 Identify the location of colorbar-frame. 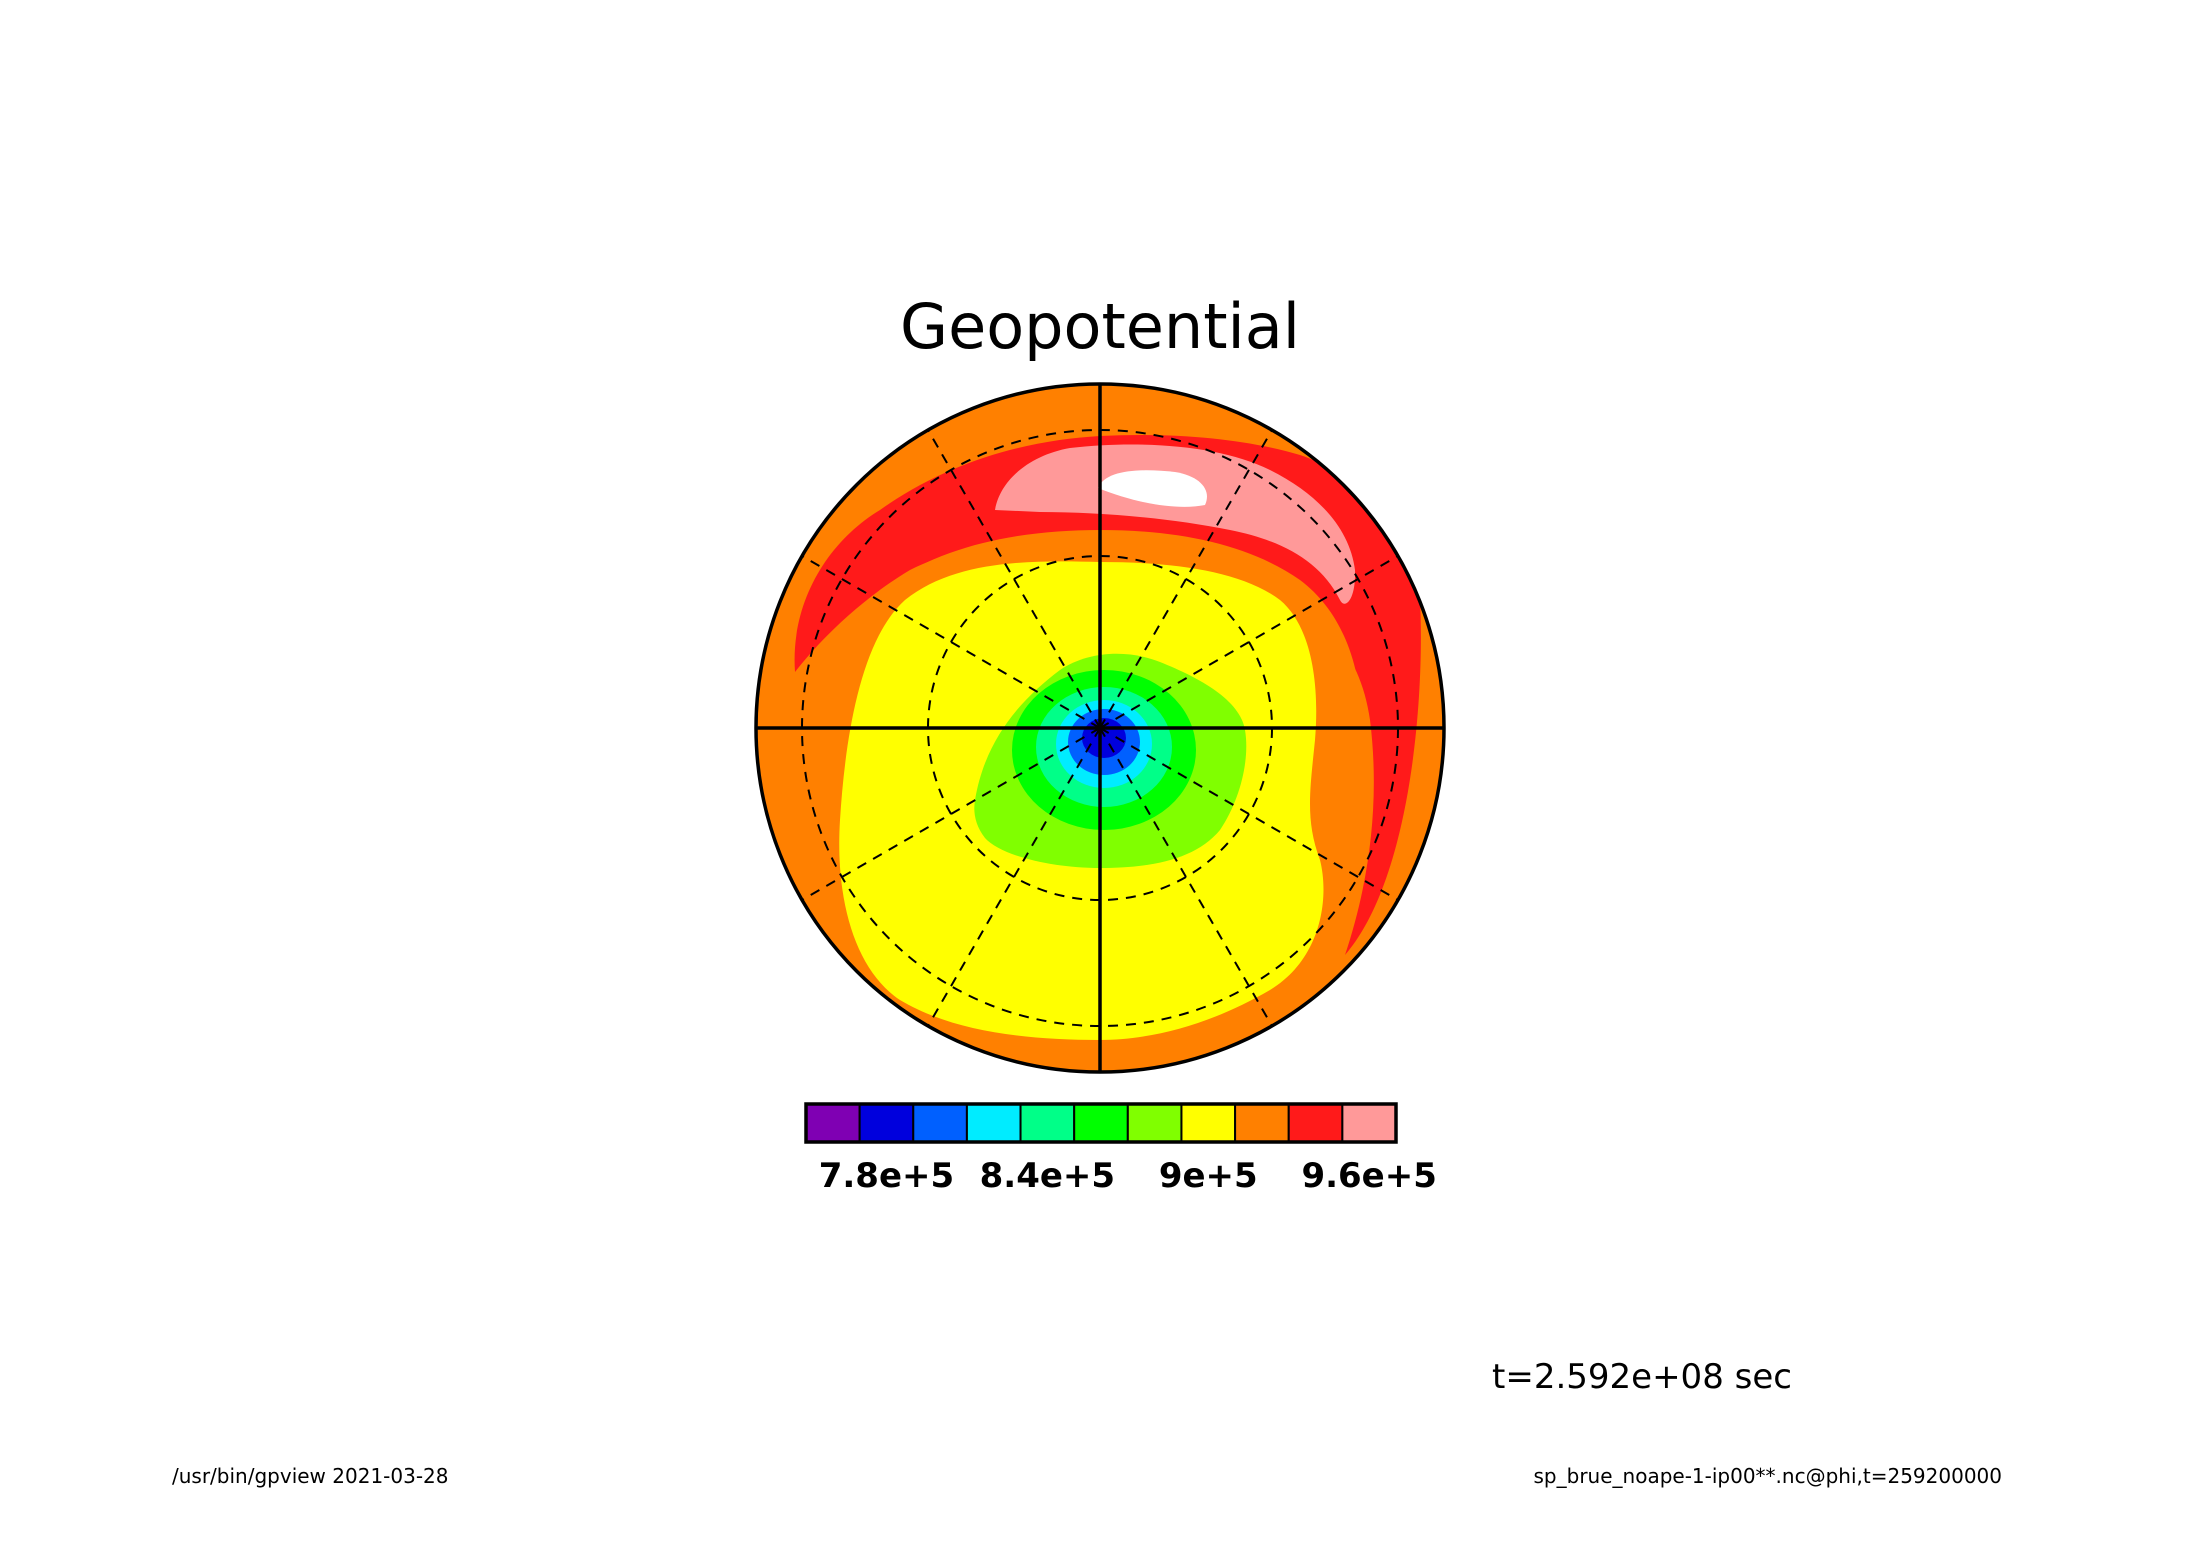
(1101, 1123).